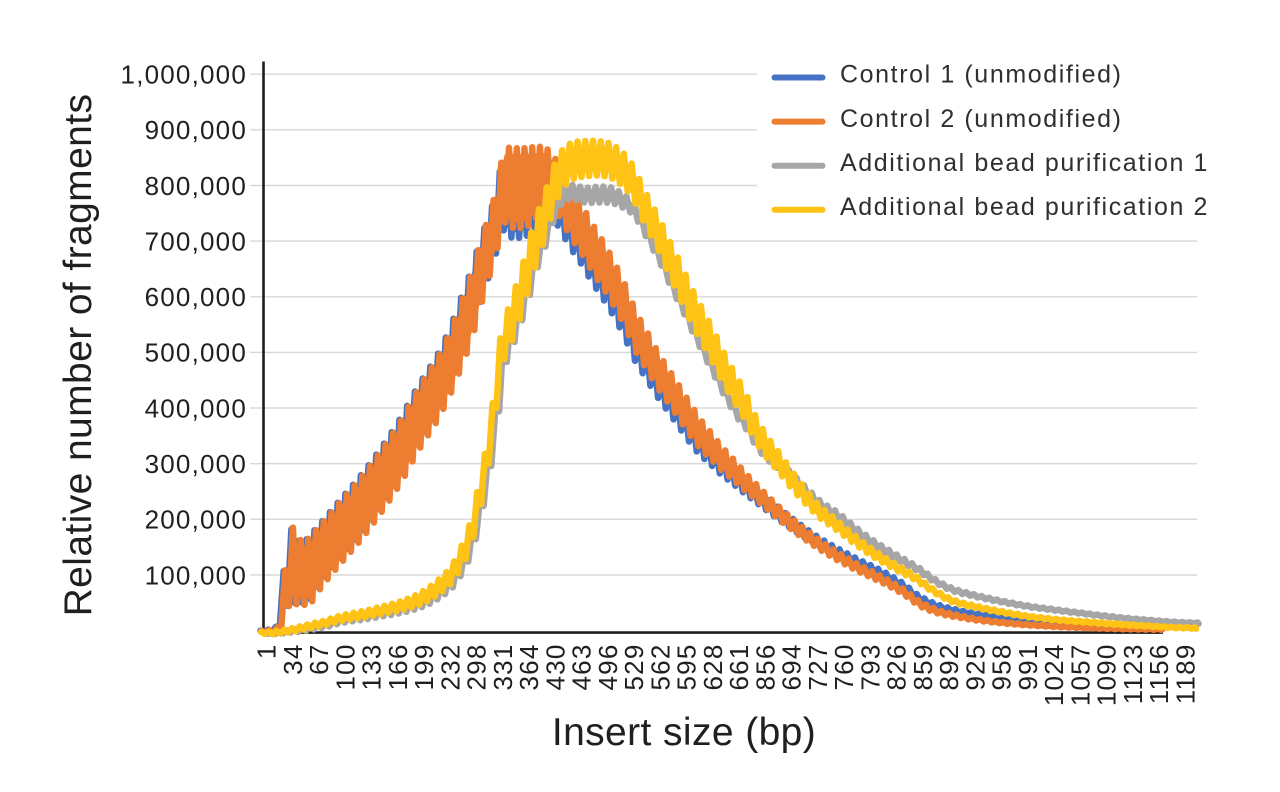 The width and height of the screenshot is (1280, 792). Describe the element at coordinates (345, 667) in the screenshot. I see `svg-text: 100` at that location.